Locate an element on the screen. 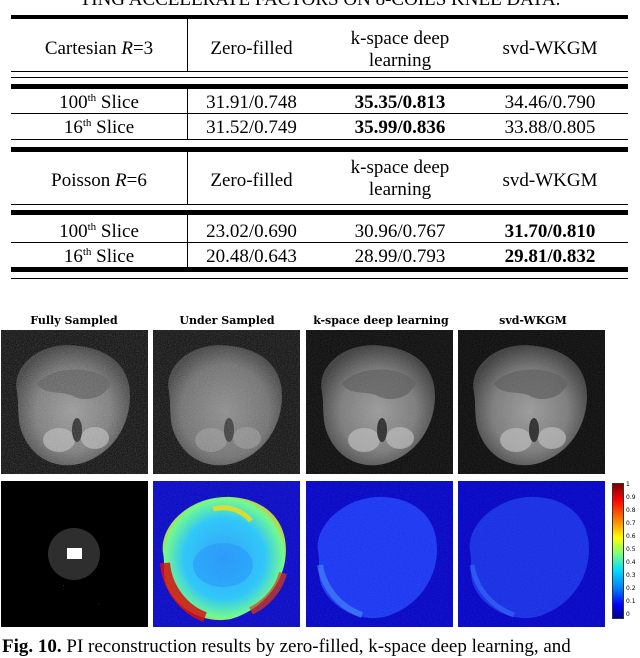 The height and width of the screenshot is (658, 640). cell-svd: 31.70/0.810 is located at coordinates (550, 231).